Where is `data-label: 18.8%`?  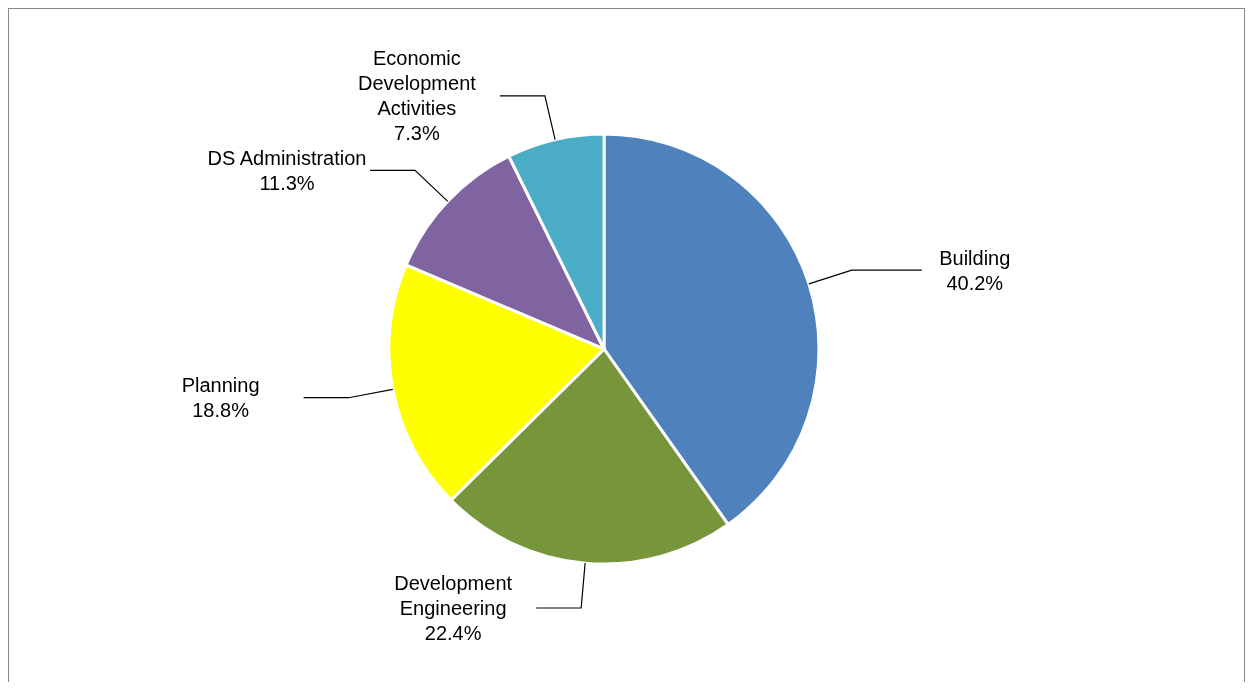
data-label: 18.8% is located at coordinates (221, 410).